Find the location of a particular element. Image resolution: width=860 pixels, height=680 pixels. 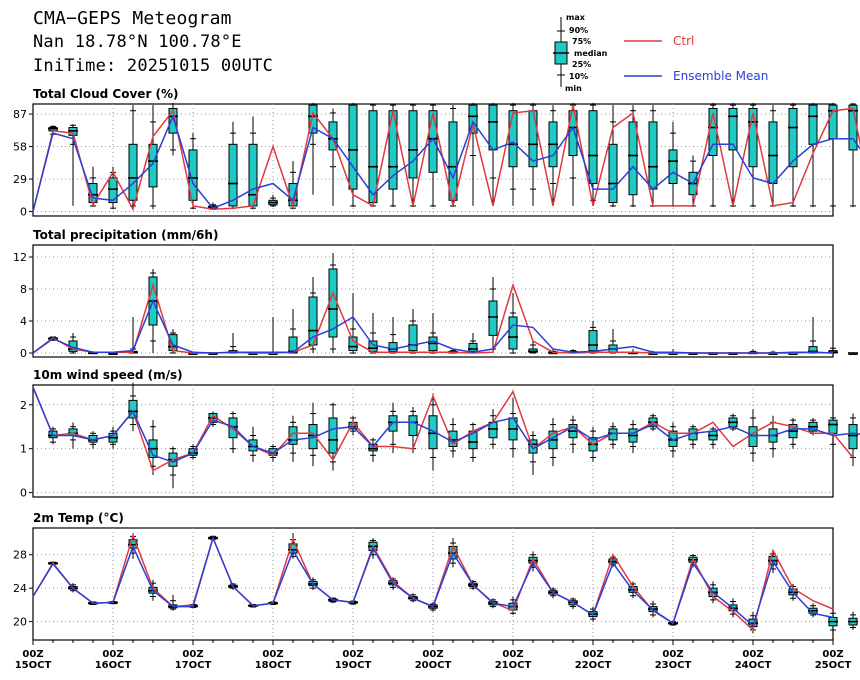

x-tick-label-bottom: 21OCT is located at coordinates (513, 665).